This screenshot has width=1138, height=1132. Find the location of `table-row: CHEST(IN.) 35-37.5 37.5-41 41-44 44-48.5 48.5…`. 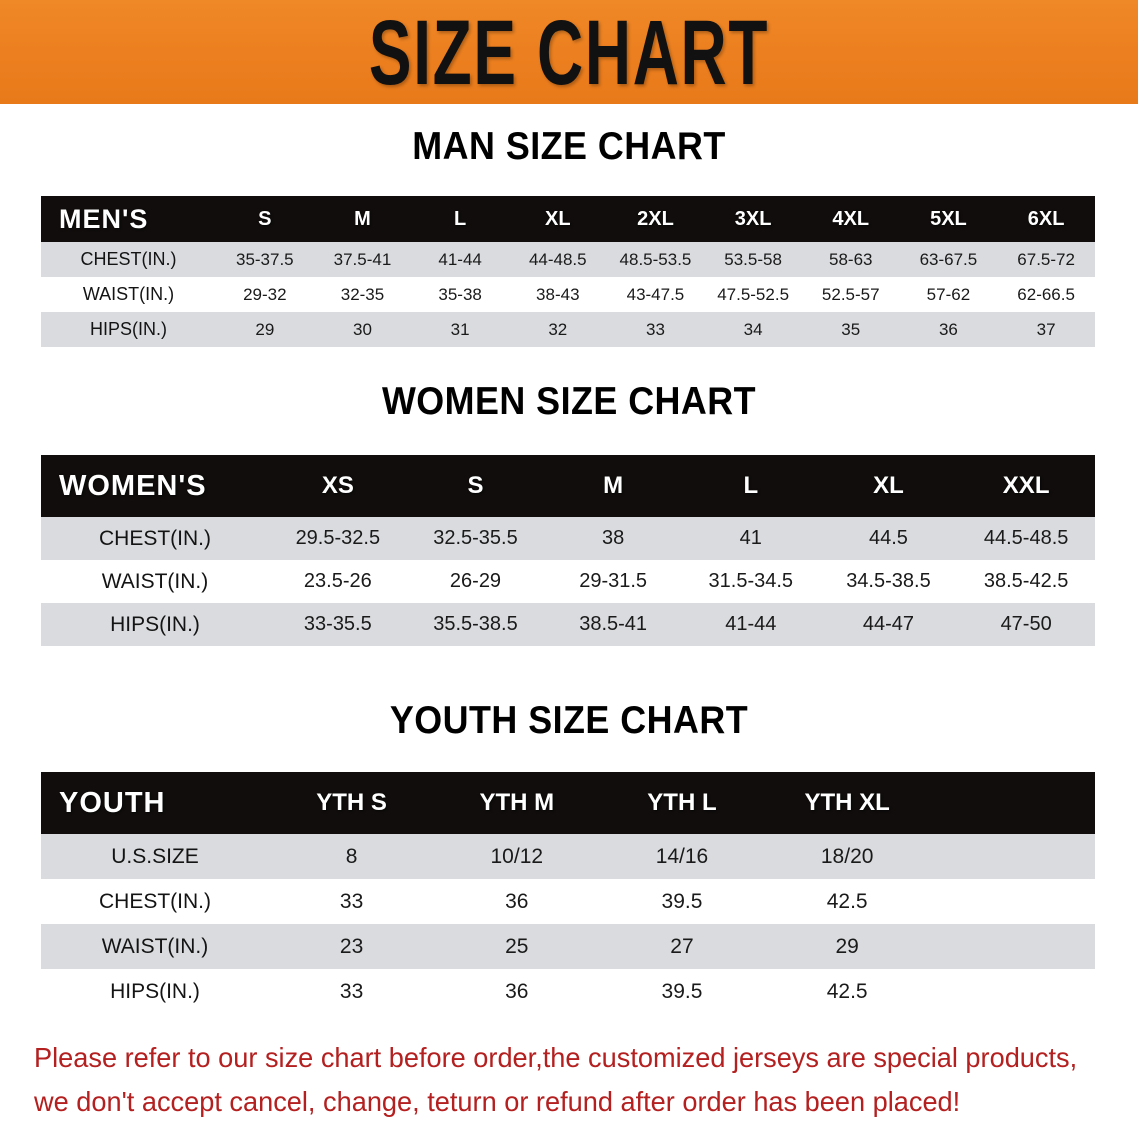

table-row: CHEST(IN.) 35-37.5 37.5-41 41-44 44-48.5 48.5… is located at coordinates (568, 259).